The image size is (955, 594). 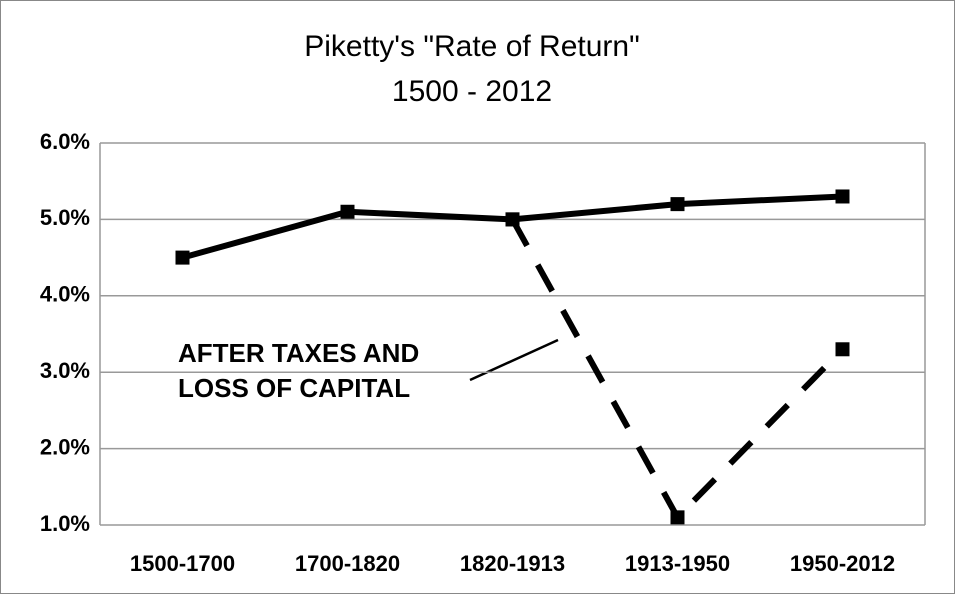 I want to click on x-tick-label: 1913-1950, so click(x=677, y=563).